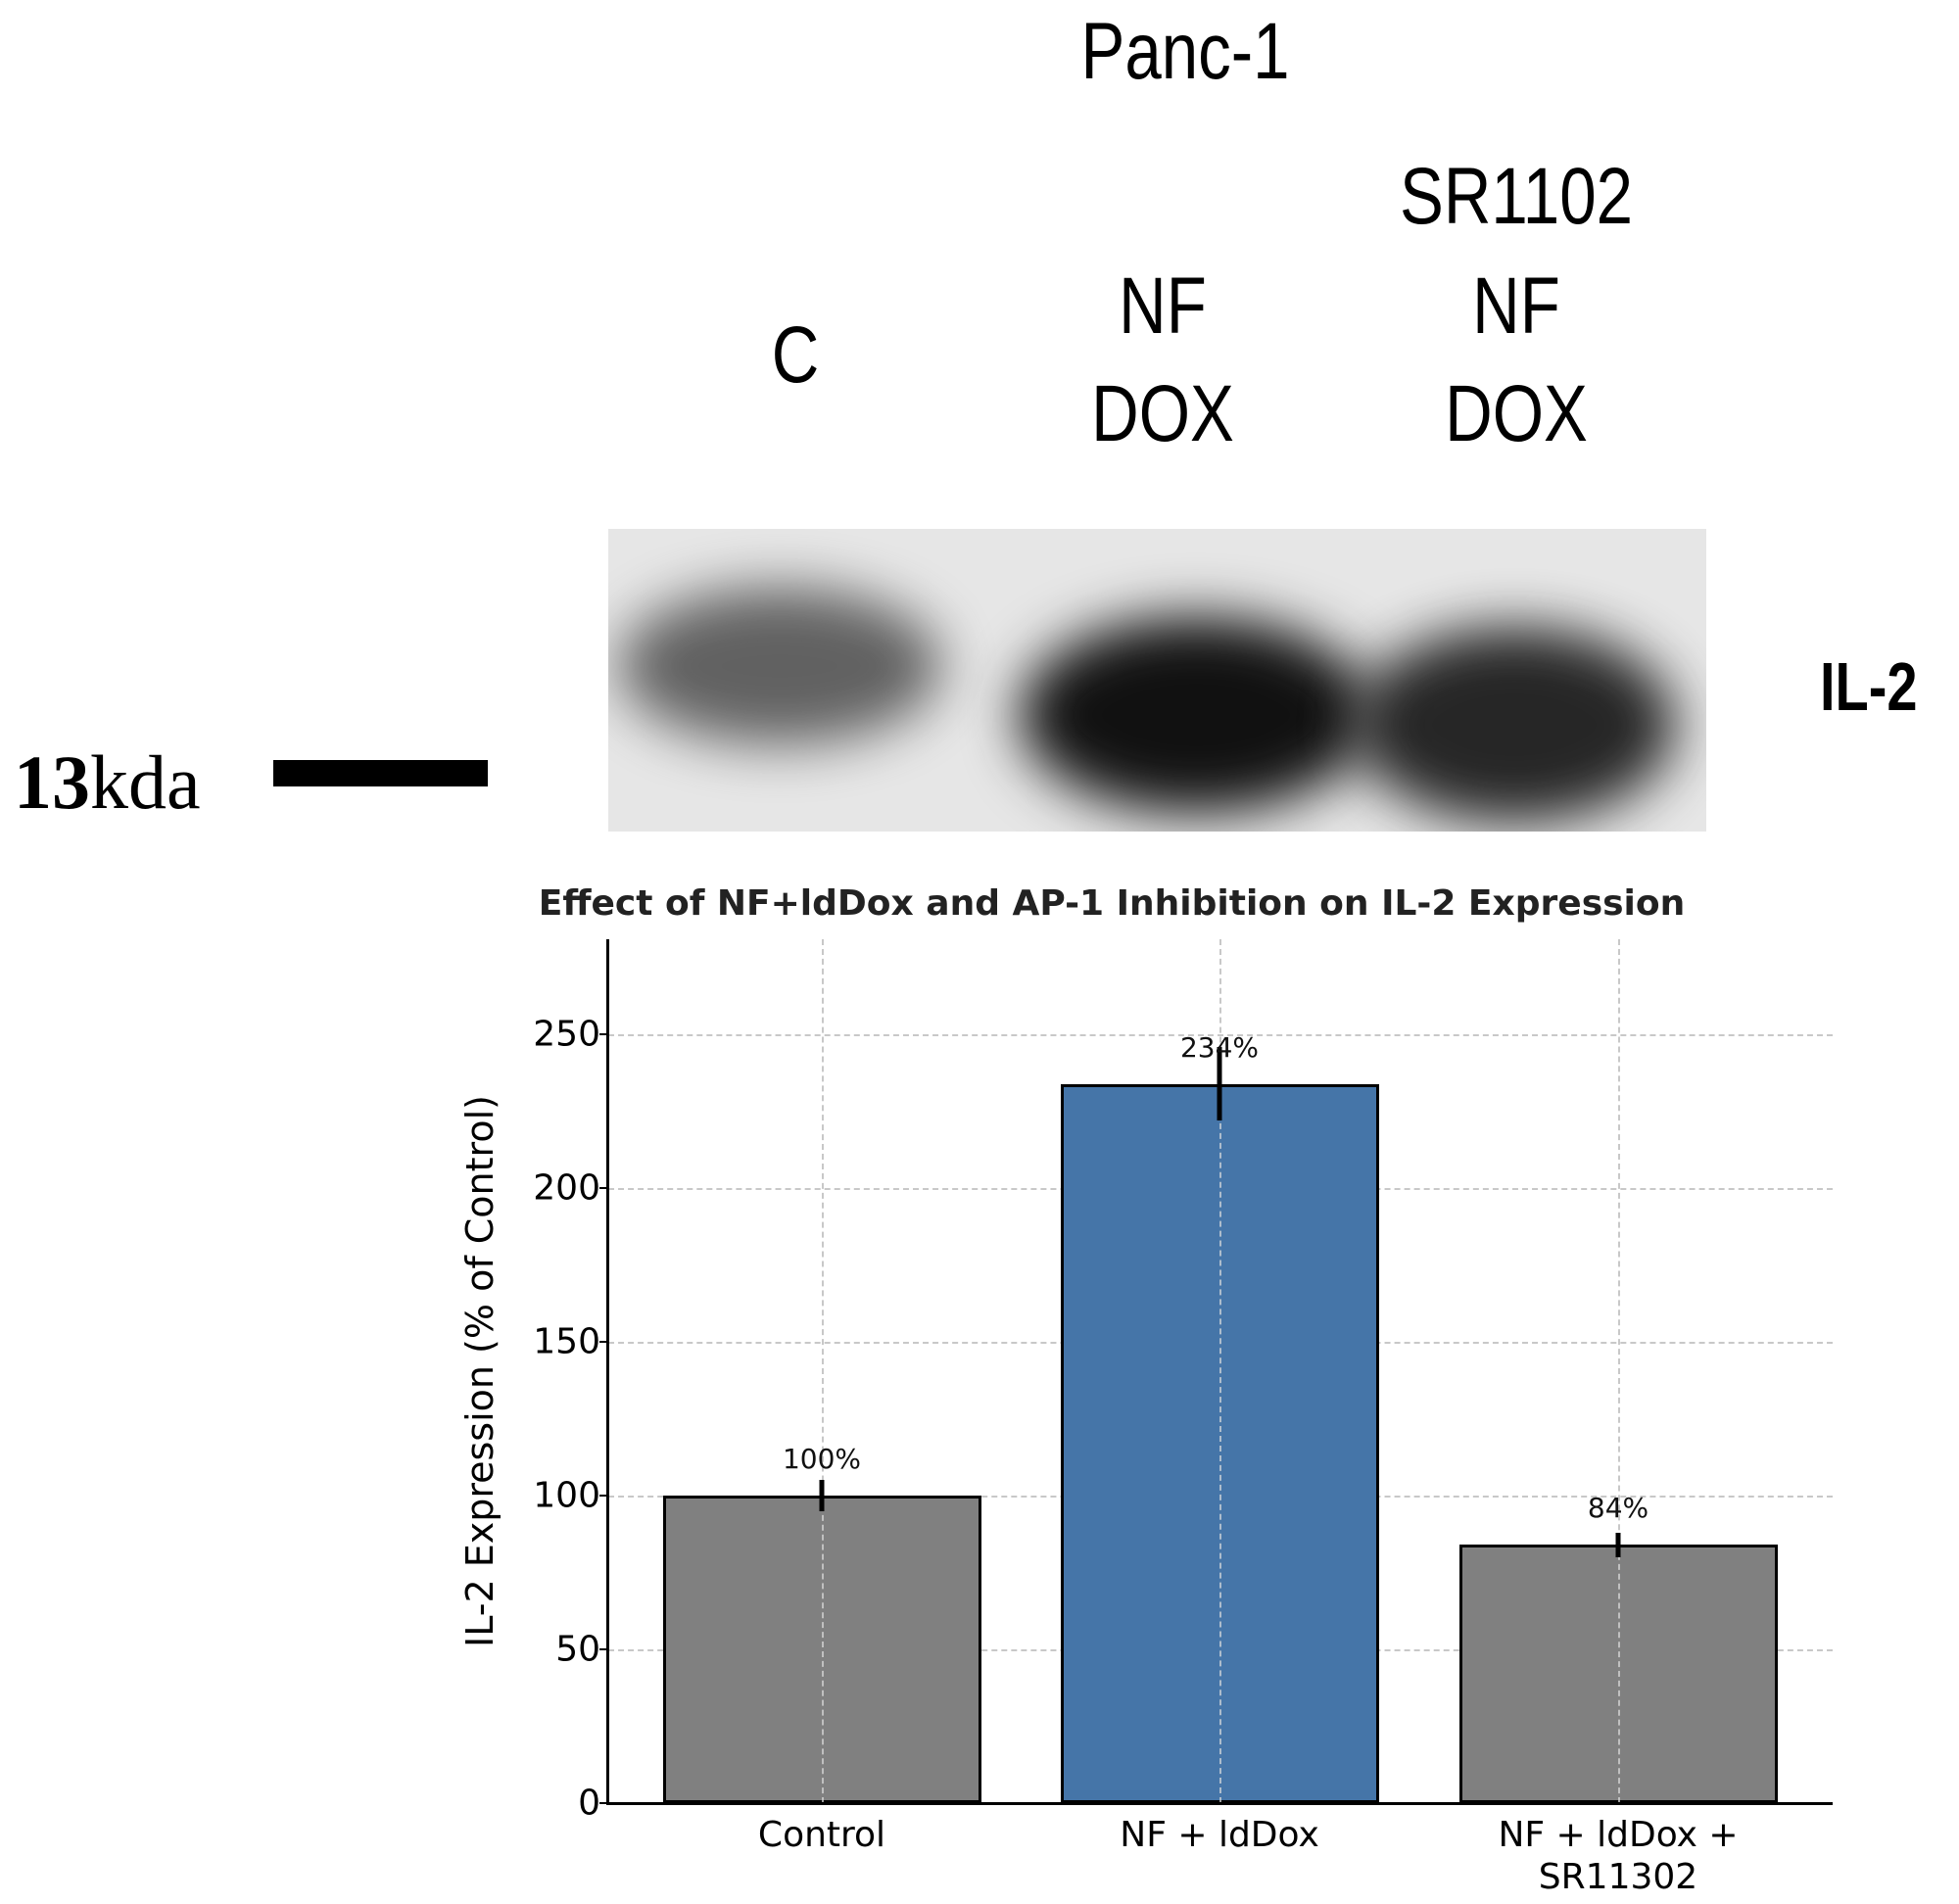 This screenshot has height=1904, width=1959. What do you see at coordinates (380, 773) in the screenshot?
I see `molecular-weight-marker-bar` at bounding box center [380, 773].